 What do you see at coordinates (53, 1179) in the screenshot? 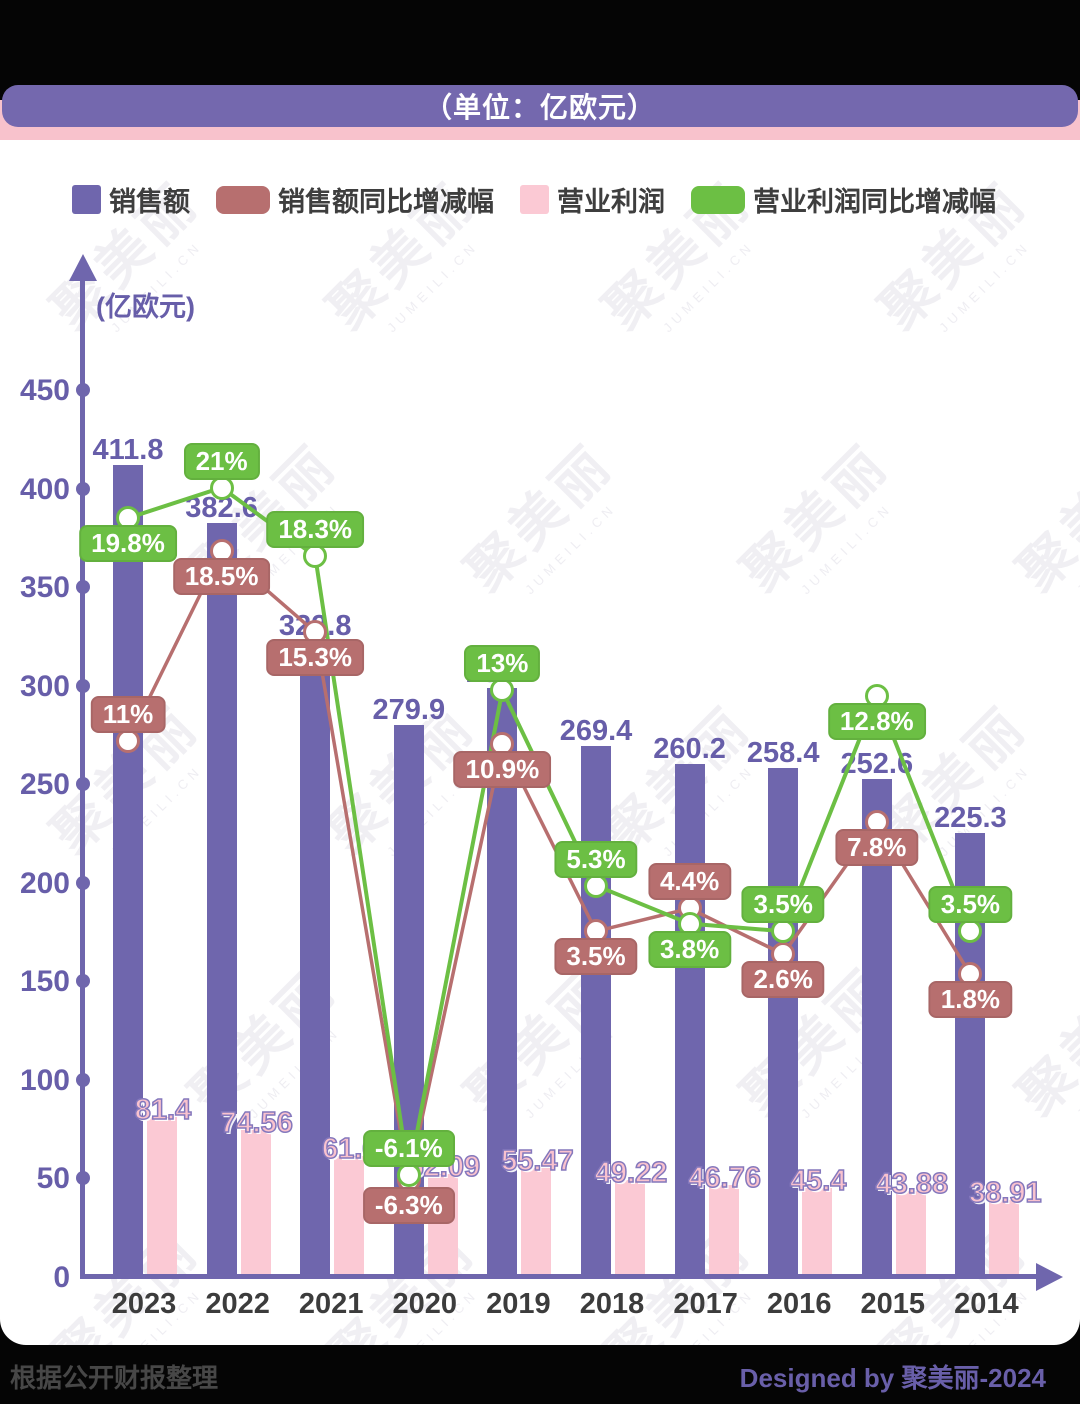
I see `y-tick-label: 50` at bounding box center [53, 1179].